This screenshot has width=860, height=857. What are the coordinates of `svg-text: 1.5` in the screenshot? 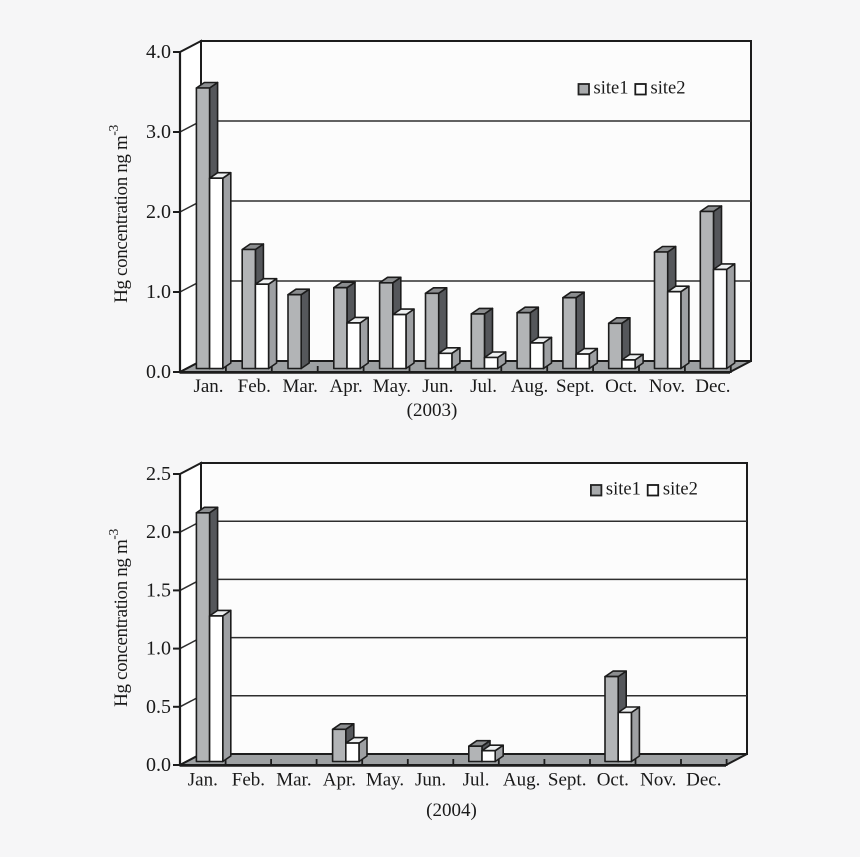 It's located at (158, 590).